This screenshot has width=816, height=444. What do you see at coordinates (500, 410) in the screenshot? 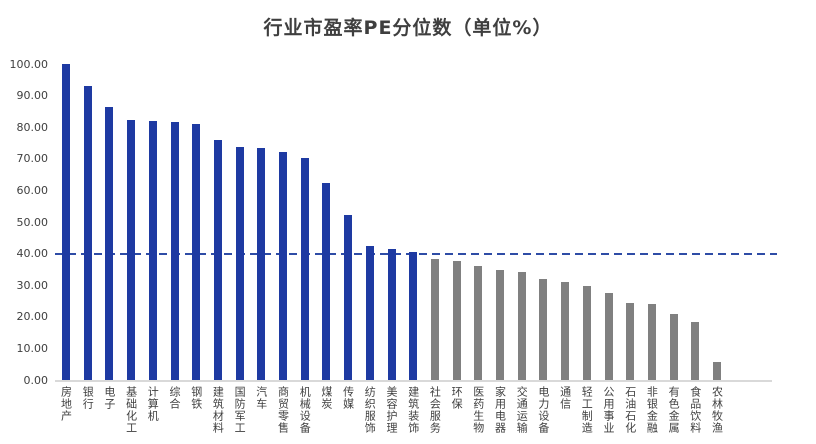
I see `x-axis-label: 家用电器` at bounding box center [500, 410].